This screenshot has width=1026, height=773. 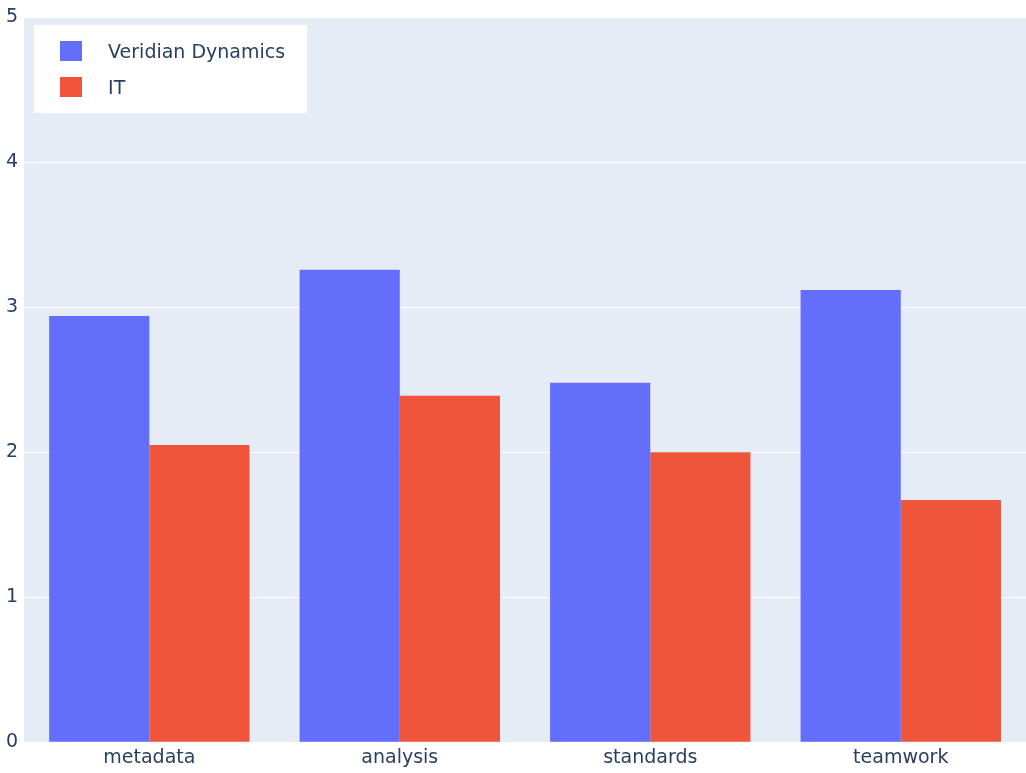 I want to click on x-tick-label: metadata, so click(x=149, y=755).